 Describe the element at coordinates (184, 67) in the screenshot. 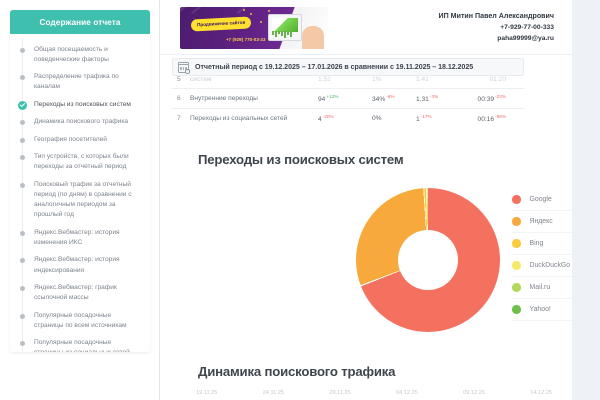

I see `calendar-search-icon` at that location.